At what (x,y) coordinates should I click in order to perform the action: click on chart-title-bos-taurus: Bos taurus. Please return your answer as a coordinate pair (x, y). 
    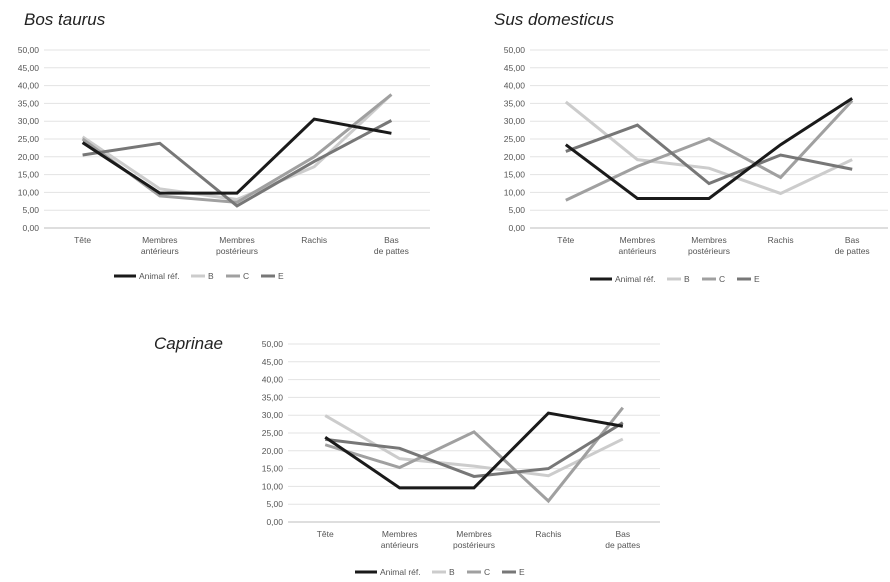
    Looking at the image, I should click on (65, 19).